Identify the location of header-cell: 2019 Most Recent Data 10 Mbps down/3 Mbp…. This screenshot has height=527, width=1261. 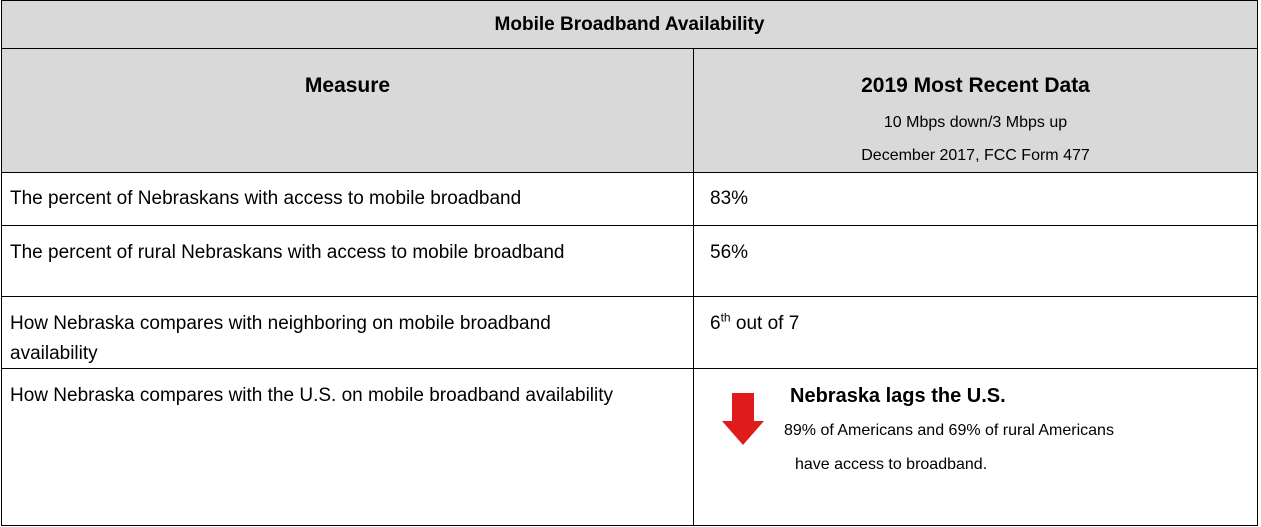
(975, 110).